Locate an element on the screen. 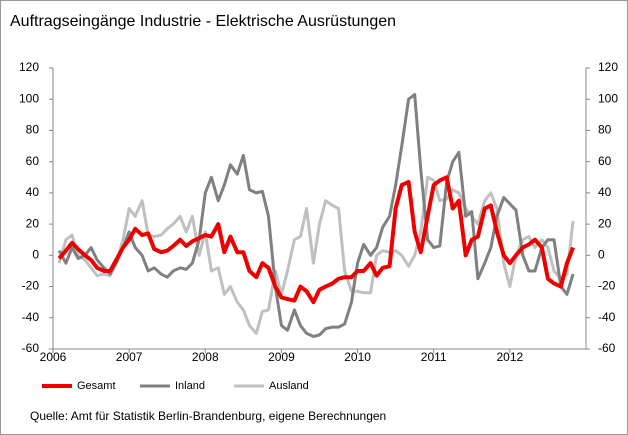 Image resolution: width=628 pixels, height=435 pixels. x-tick-label: 2010 is located at coordinates (357, 357).